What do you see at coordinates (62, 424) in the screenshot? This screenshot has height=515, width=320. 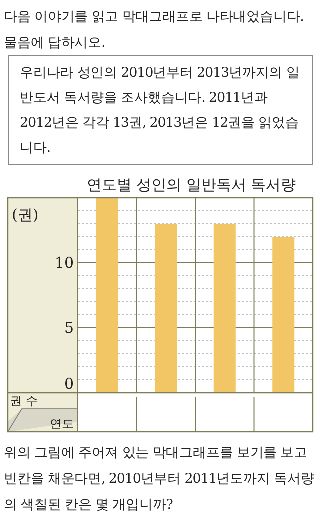 I see `text: 연도` at bounding box center [62, 424].